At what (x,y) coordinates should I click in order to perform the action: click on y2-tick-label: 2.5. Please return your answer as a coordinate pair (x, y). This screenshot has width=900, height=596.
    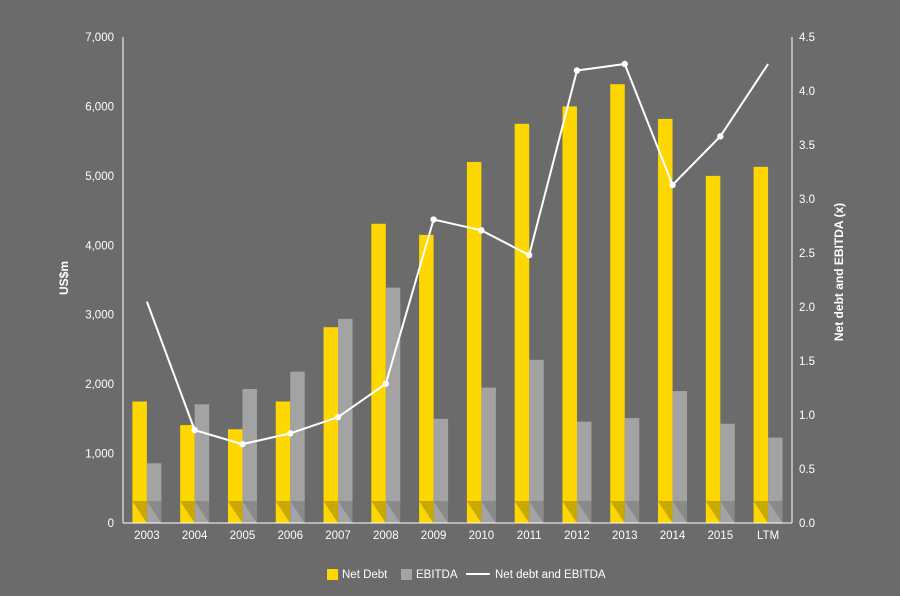
    Looking at the image, I should click on (807, 254).